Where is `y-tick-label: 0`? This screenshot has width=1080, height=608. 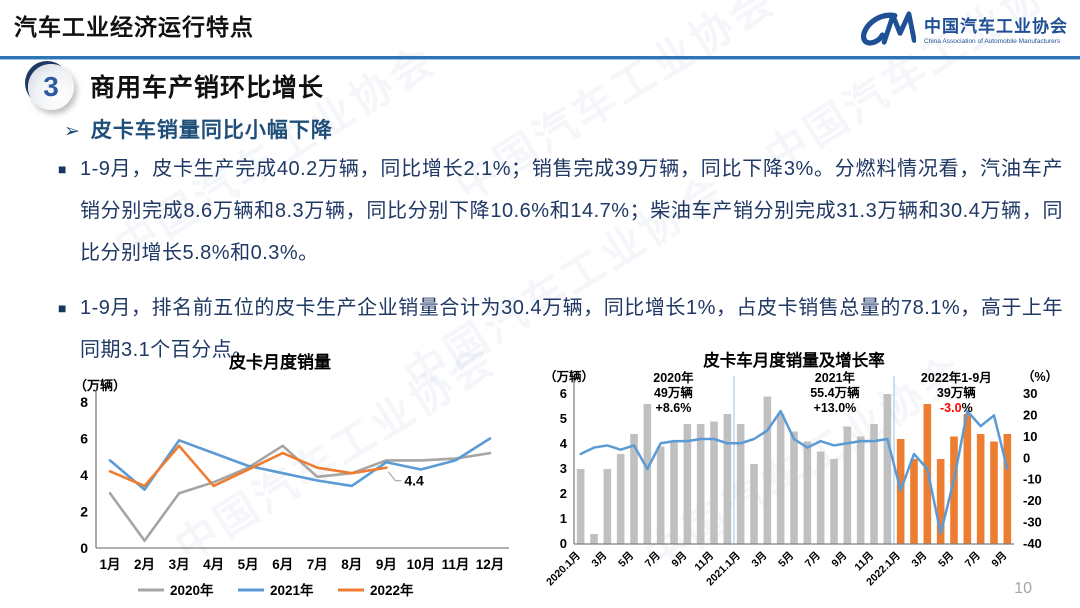 y-tick-label: 0 is located at coordinates (84, 548).